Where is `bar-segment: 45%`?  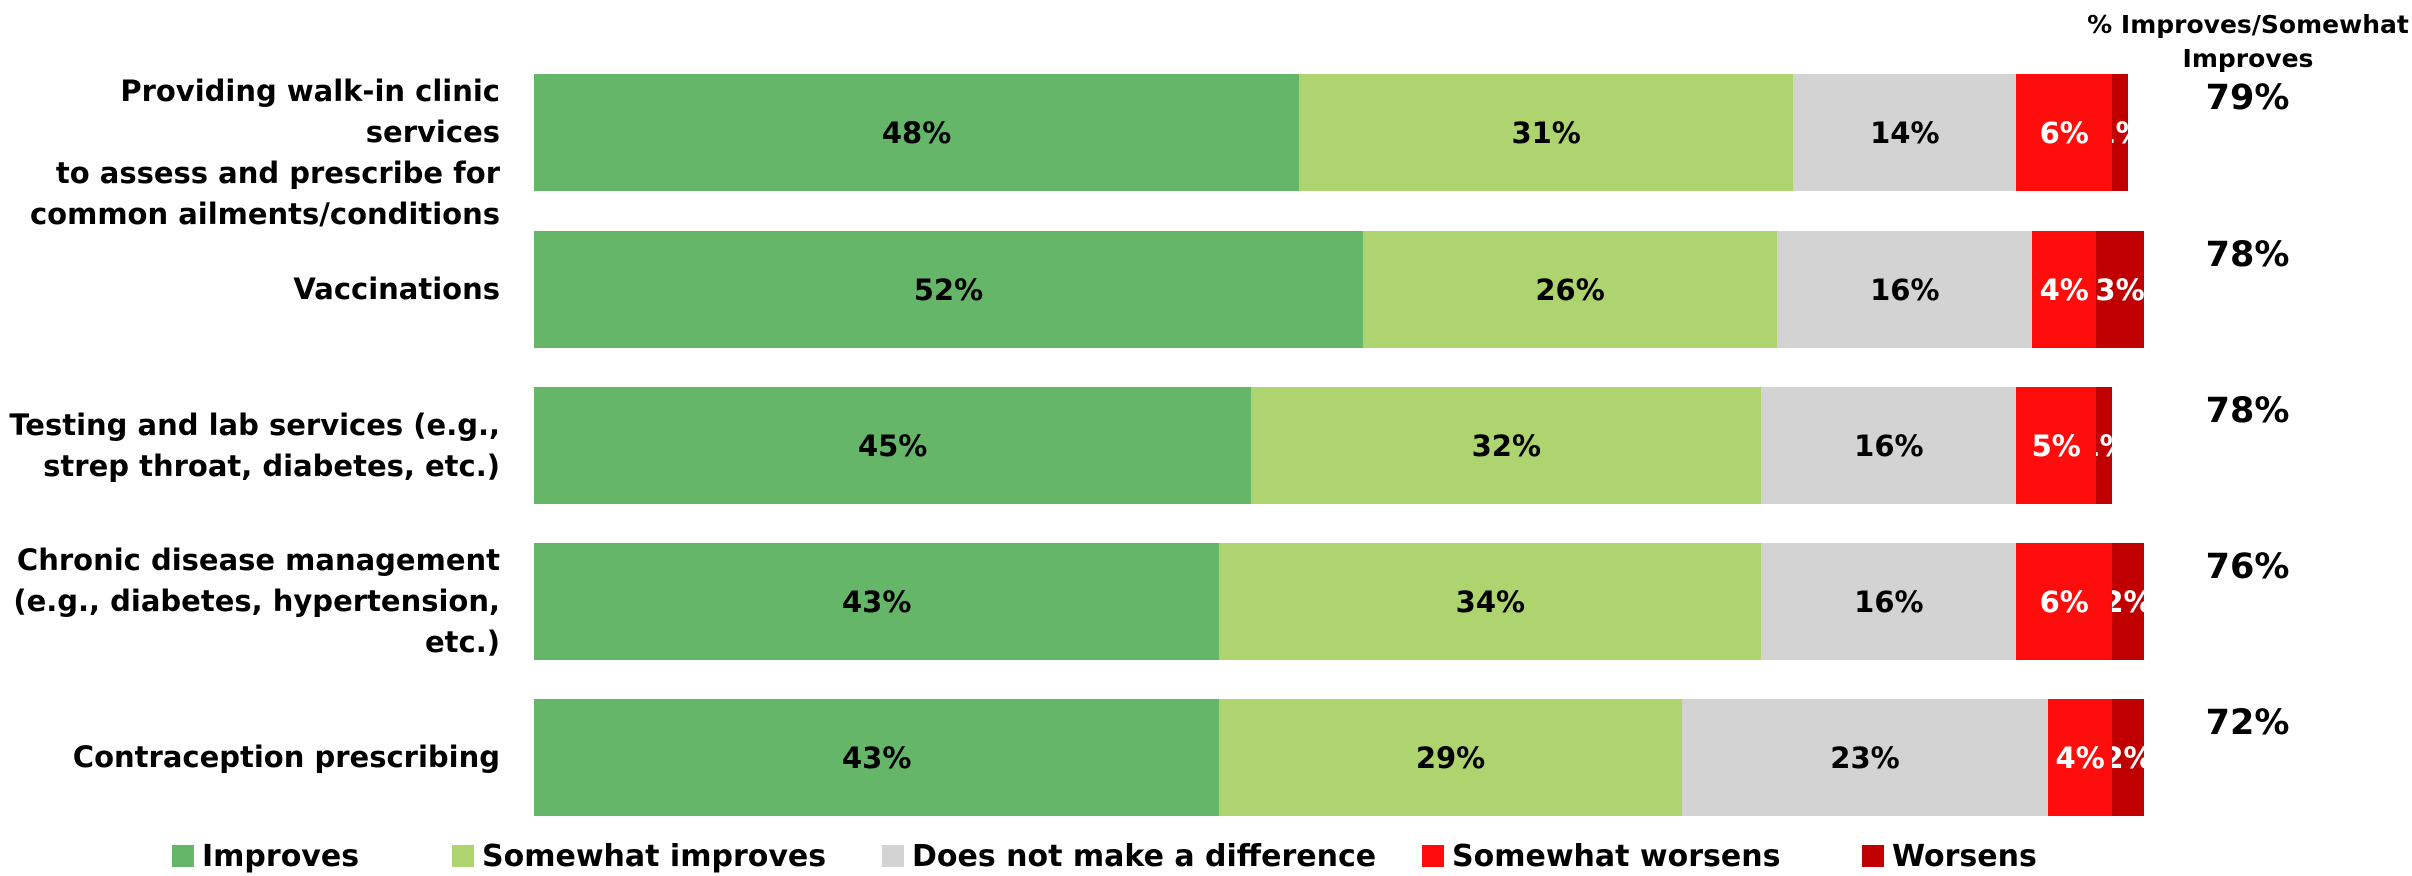
bar-segment: 45% is located at coordinates (893, 445).